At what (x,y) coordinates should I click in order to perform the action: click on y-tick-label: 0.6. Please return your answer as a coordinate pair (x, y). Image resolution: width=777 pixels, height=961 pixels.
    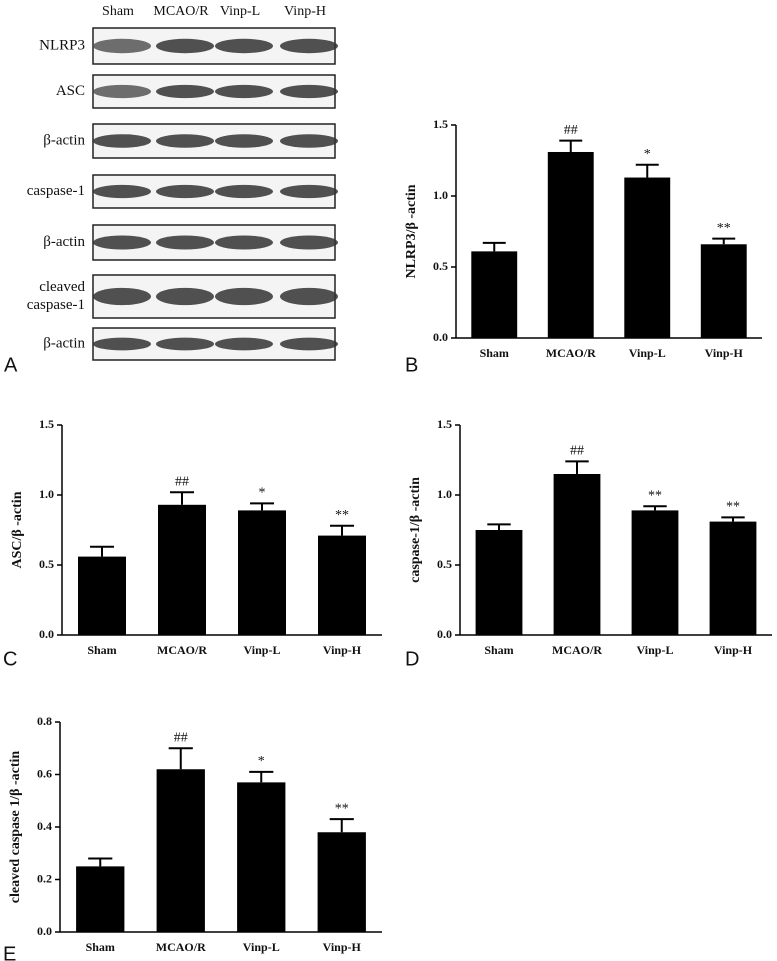
    Looking at the image, I should click on (44, 773).